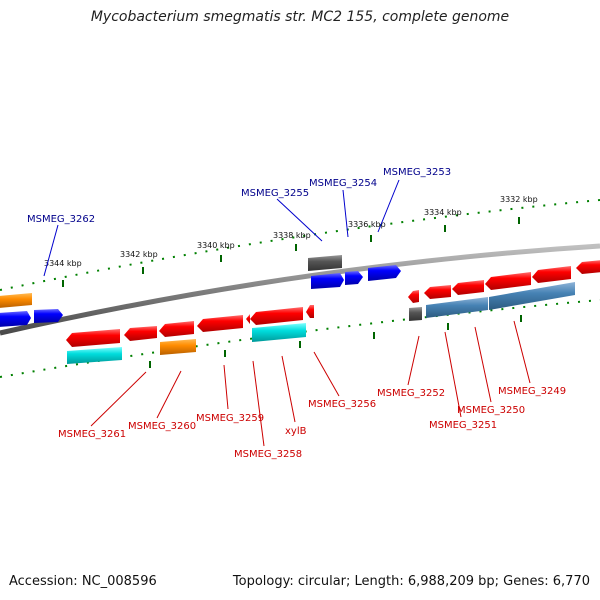 Image resolution: width=600 pixels, height=600 pixels. Describe the element at coordinates (48, 316) in the screenshot. I see `gene-blue` at that location.